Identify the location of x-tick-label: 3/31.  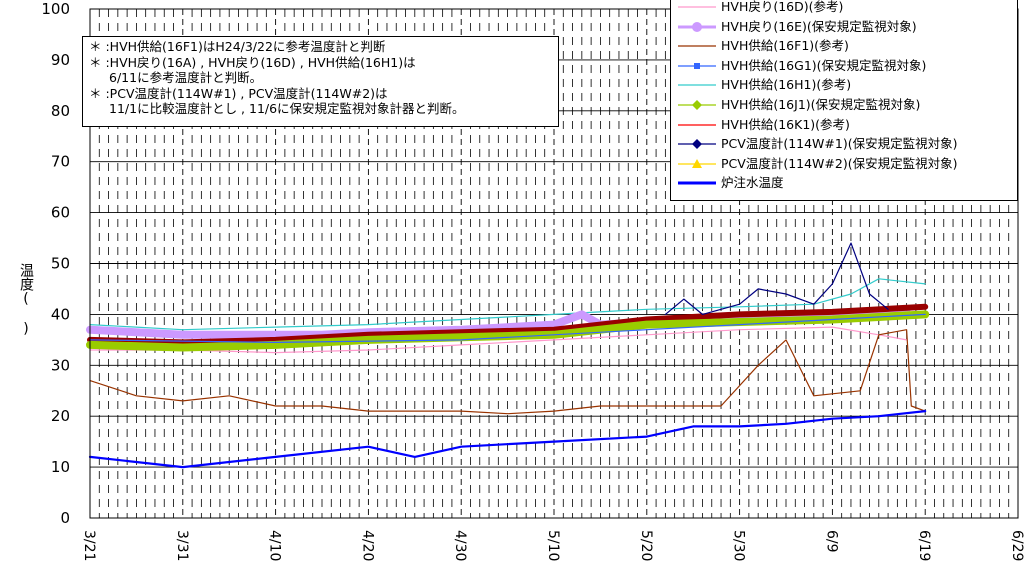
(182, 545).